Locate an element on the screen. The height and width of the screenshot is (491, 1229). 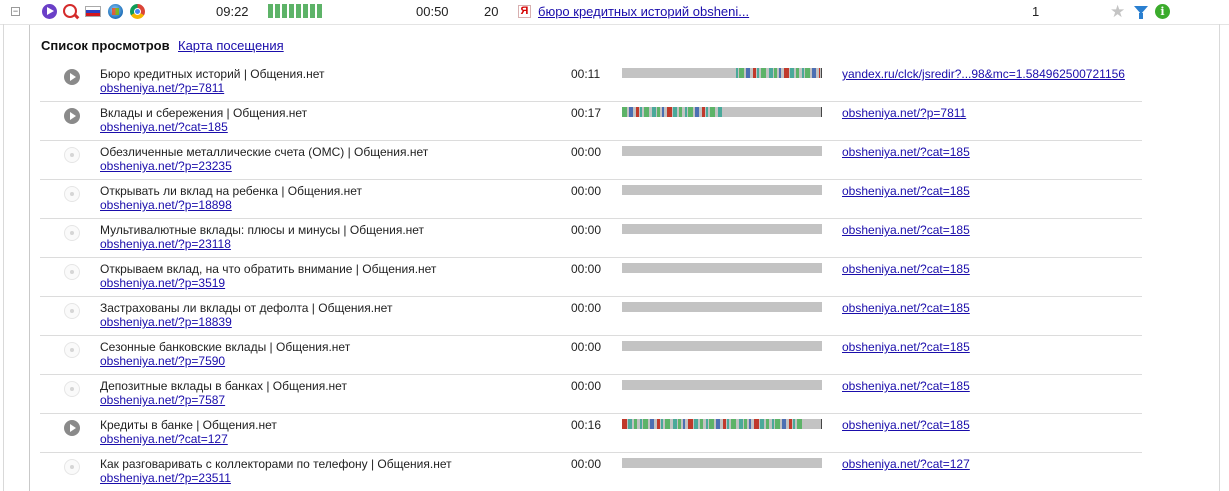
page-url-link: obsheniya.net/?p=23235 is located at coordinates (166, 166).